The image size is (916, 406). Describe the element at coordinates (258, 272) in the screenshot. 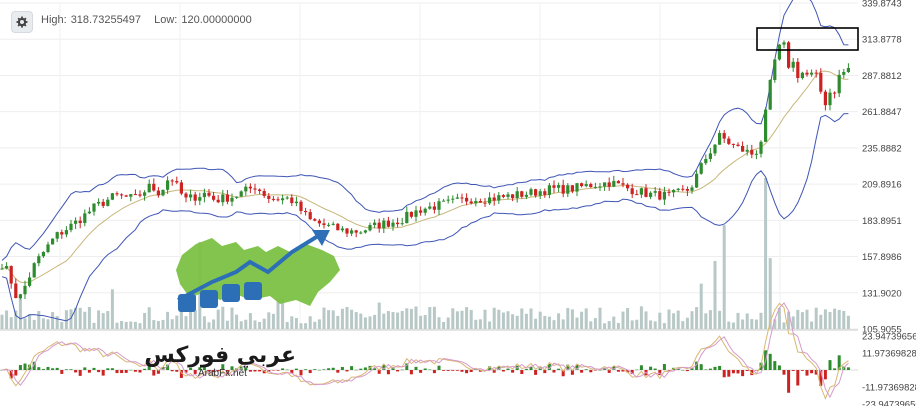

I see `map-shape` at that location.